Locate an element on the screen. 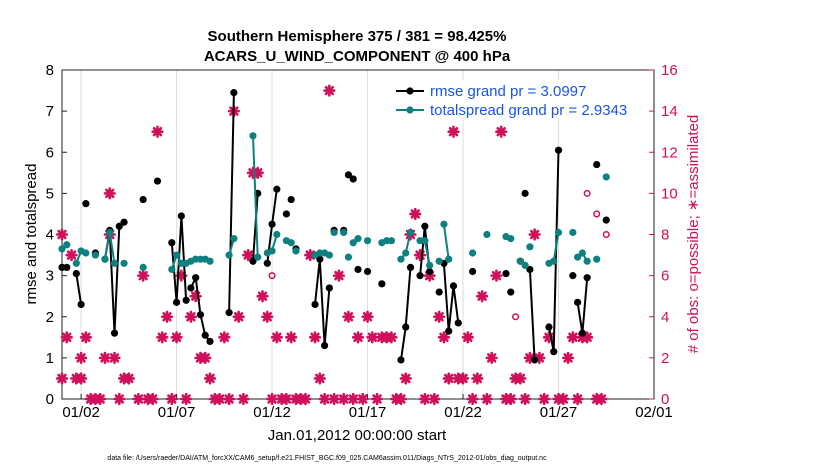  y-right-tick-label: 10 is located at coordinates (669, 193).